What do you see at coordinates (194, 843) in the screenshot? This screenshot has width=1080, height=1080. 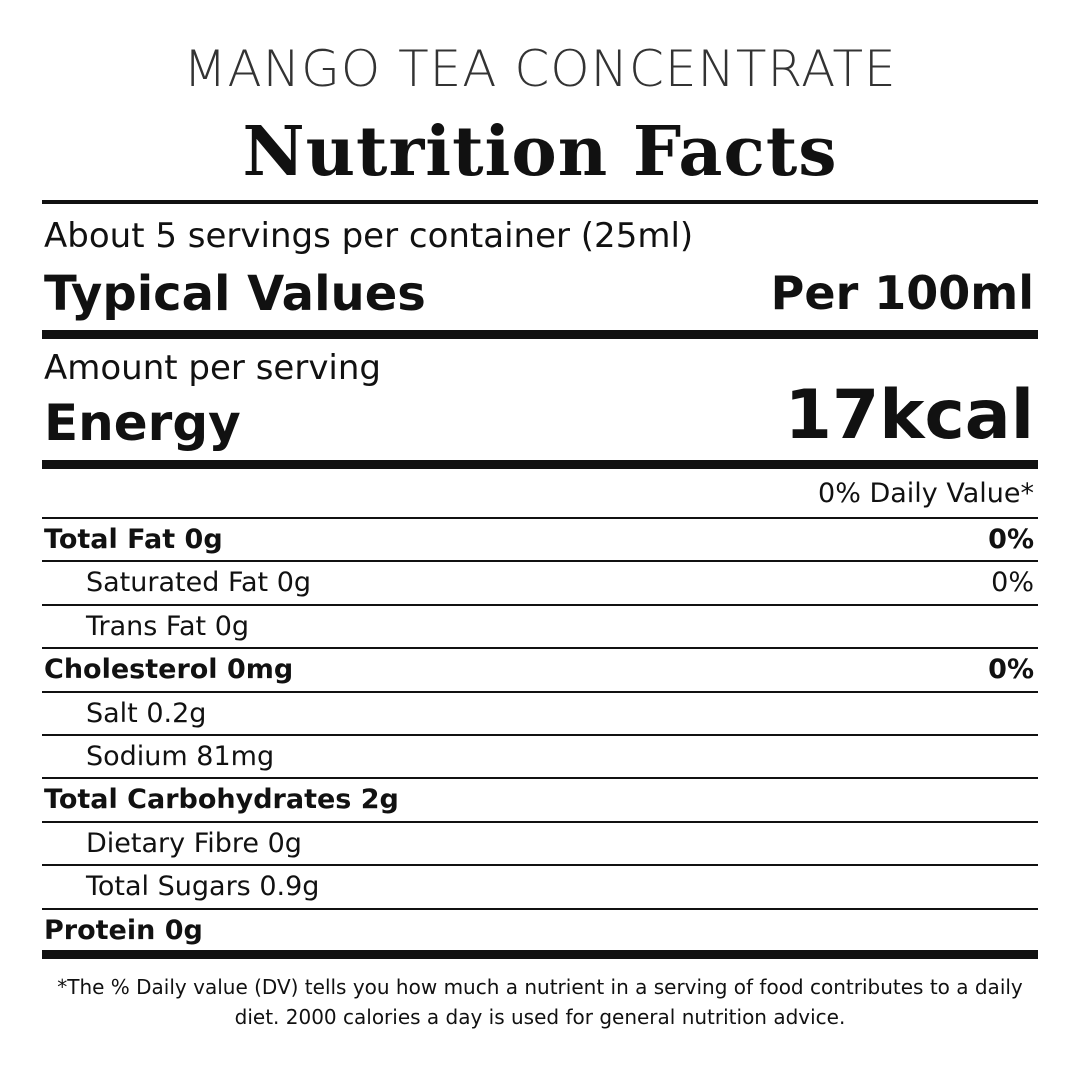 I see `nutrient-label: Dietary Fibre 0g` at bounding box center [194, 843].